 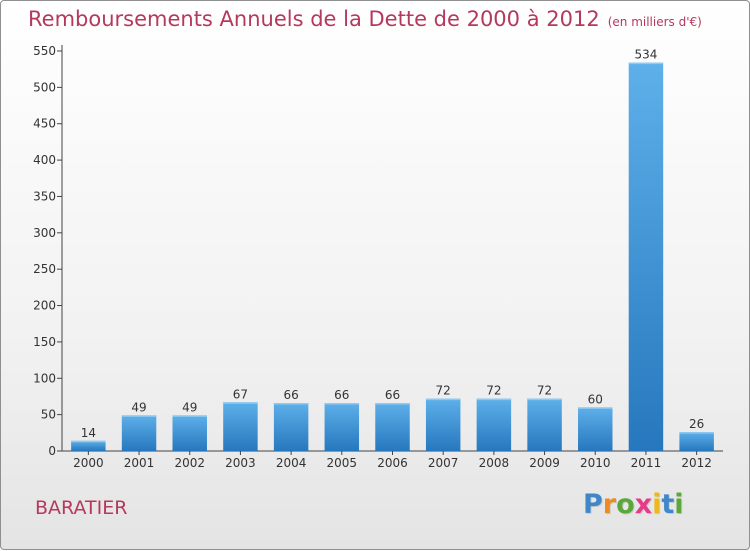 What do you see at coordinates (44, 124) in the screenshot?
I see `y-tick-label: 450` at bounding box center [44, 124].